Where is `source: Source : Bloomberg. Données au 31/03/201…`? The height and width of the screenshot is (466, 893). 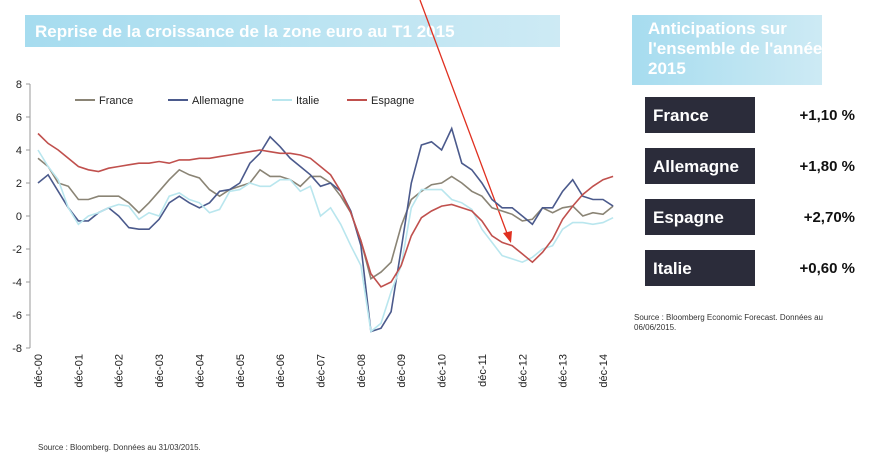
source: Source : Bloomberg. Données au 31/03/201… is located at coordinates (119, 447).